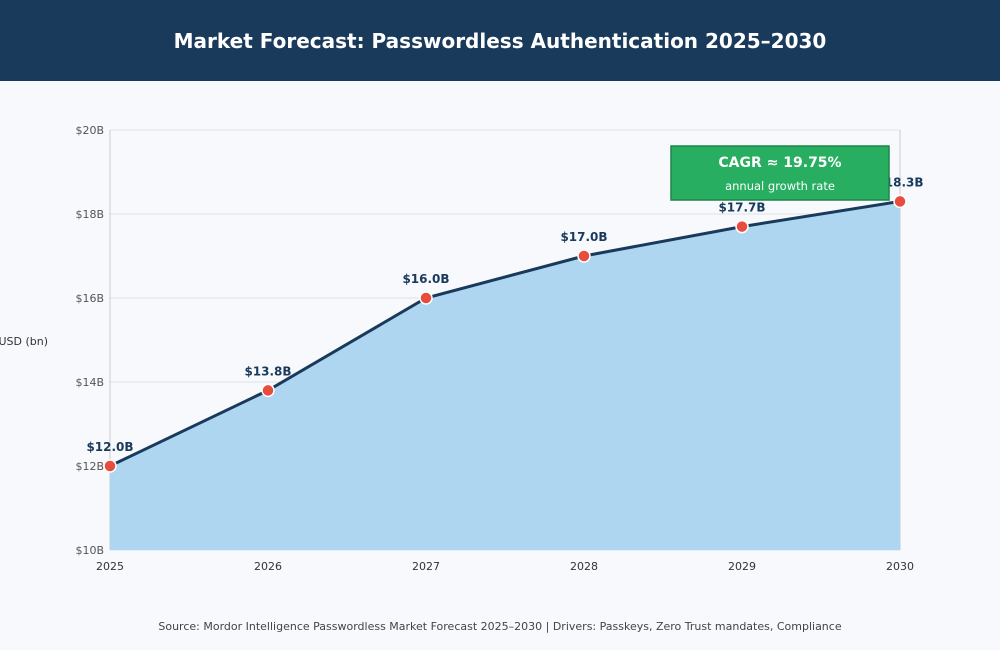 This screenshot has width=1000, height=650. What do you see at coordinates (268, 566) in the screenshot?
I see `x-tick-label: 2026` at bounding box center [268, 566].